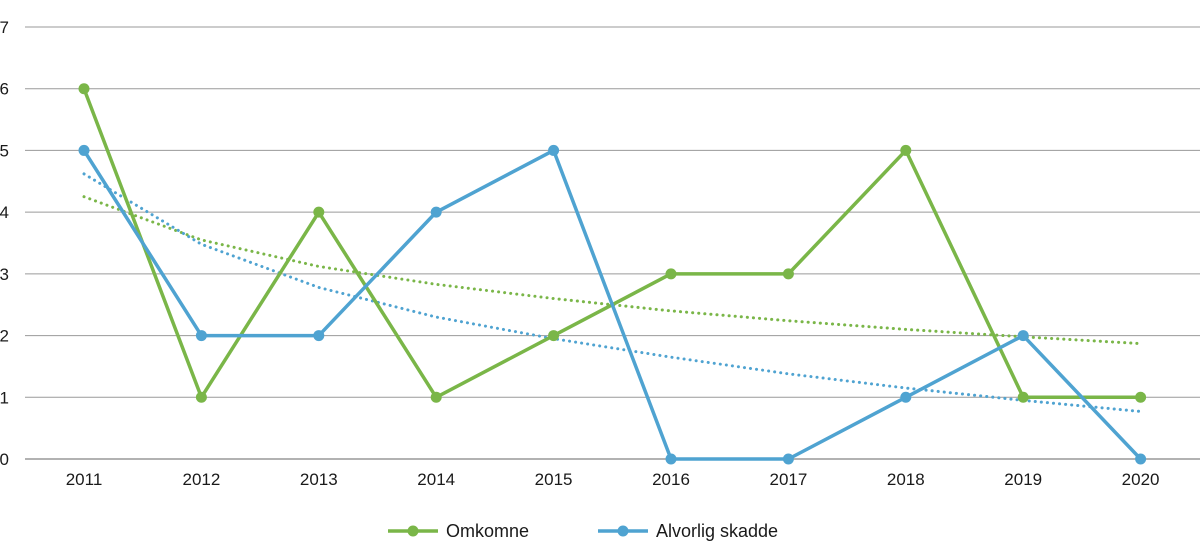 The height and width of the screenshot is (559, 1200). What do you see at coordinates (4, 212) in the screenshot?
I see `y-tick-label: 4` at bounding box center [4, 212].